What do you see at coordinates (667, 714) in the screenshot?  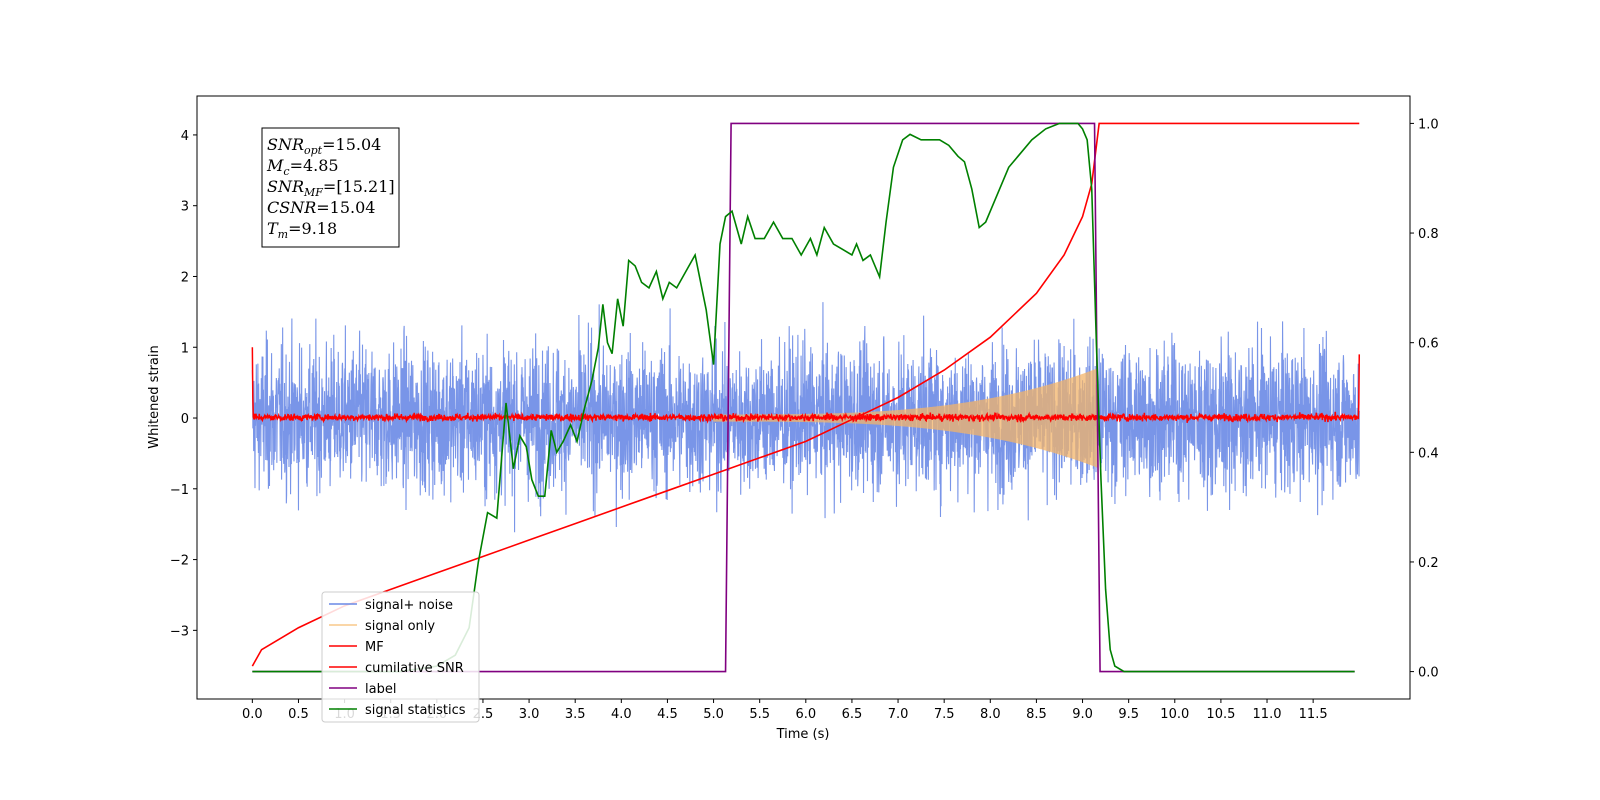 I see `x-tick-label: 4.5` at bounding box center [667, 714].